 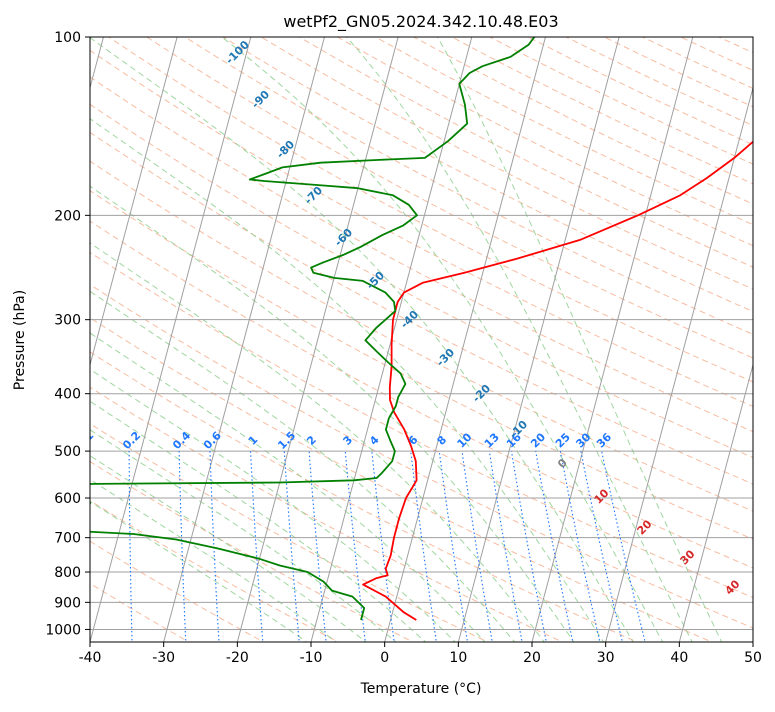 I want to click on x-axis-label: Temperature (°C), so click(x=421, y=689).